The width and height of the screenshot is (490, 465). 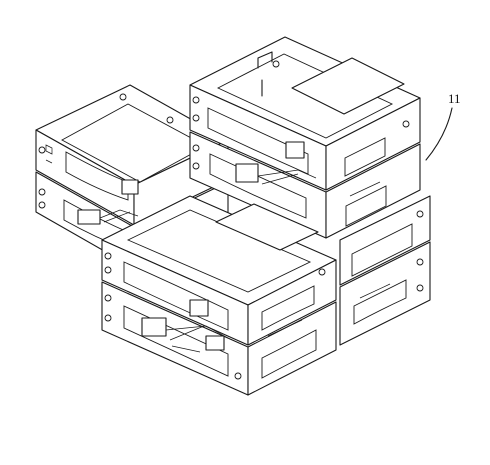 What do you see at coordinates (222, 326) in the screenshot?
I see `circuit-board-front` at bounding box center [222, 326].